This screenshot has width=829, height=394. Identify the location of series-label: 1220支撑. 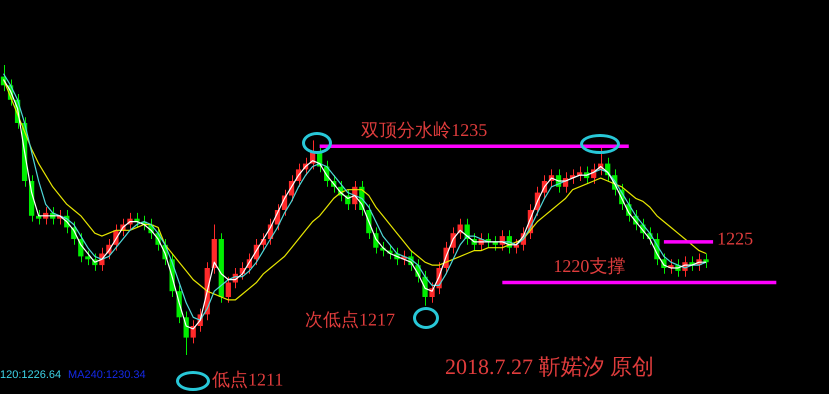
(589, 266).